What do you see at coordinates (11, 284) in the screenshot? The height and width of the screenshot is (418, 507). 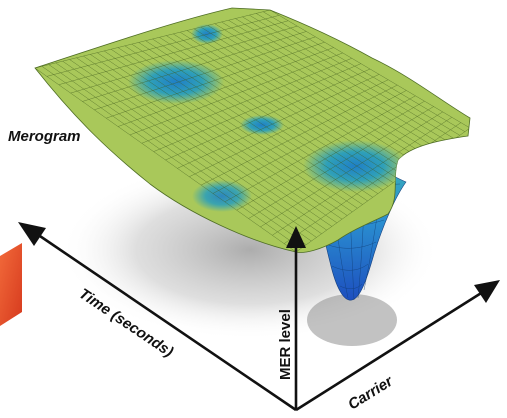 I see `corner-accent` at bounding box center [11, 284].